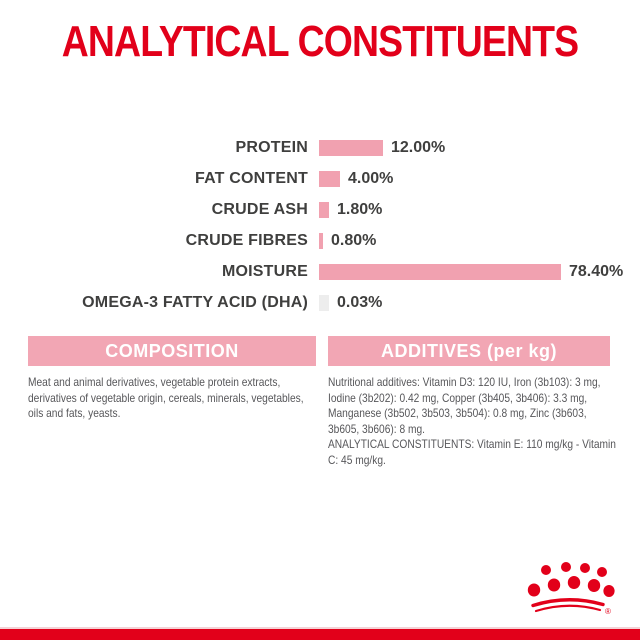 Image resolution: width=640 pixels, height=640 pixels. What do you see at coordinates (271, 147) in the screenshot?
I see `row-label: PROTEIN` at bounding box center [271, 147].